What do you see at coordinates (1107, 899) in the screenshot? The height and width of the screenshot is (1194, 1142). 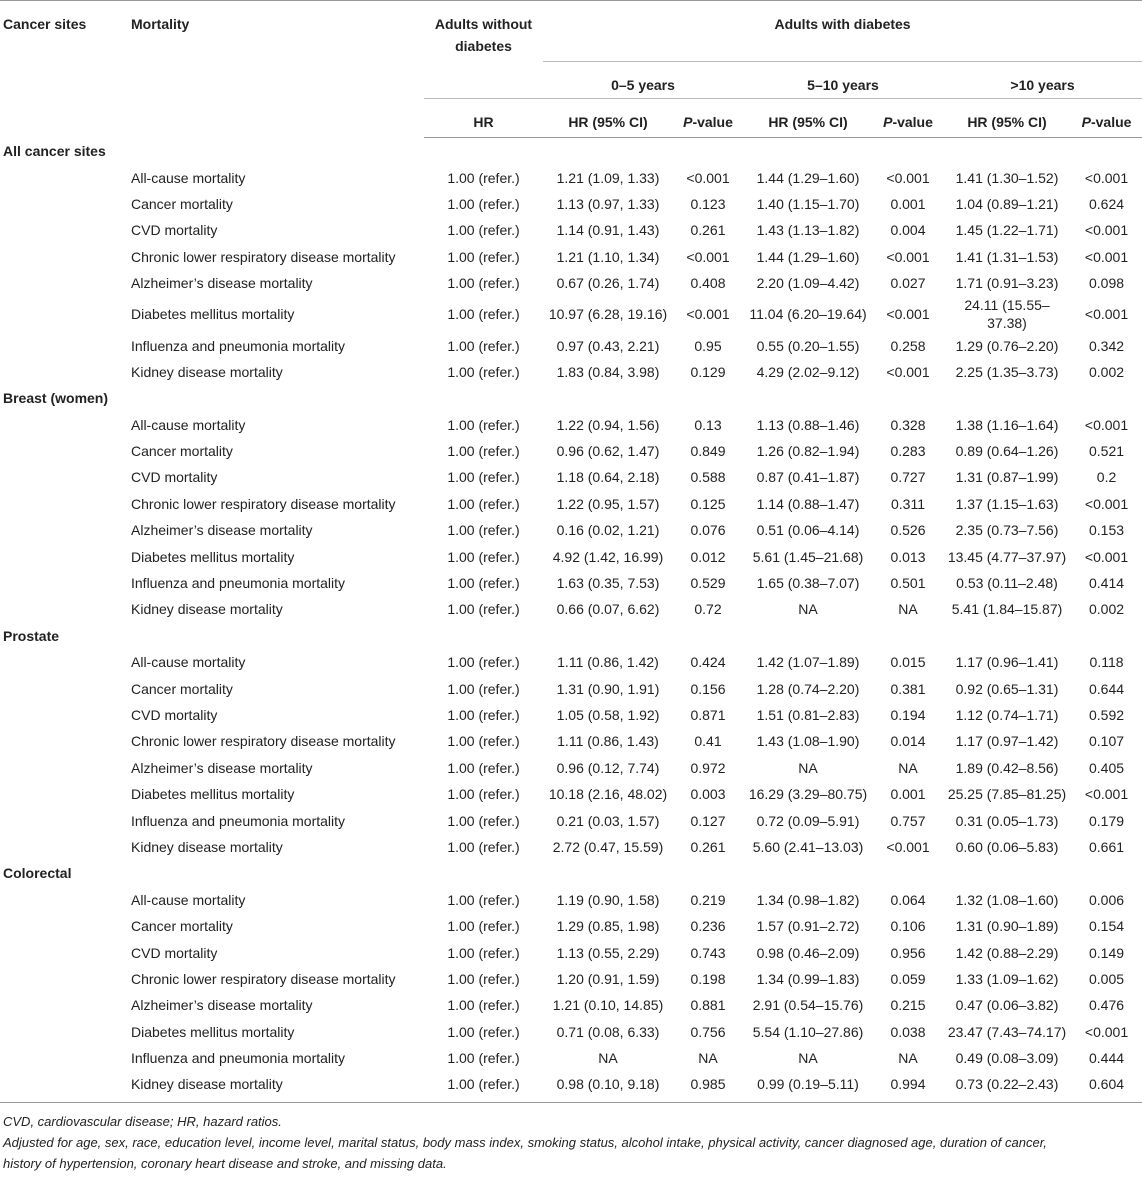 I see `value-cell: 0.006` at bounding box center [1107, 899].